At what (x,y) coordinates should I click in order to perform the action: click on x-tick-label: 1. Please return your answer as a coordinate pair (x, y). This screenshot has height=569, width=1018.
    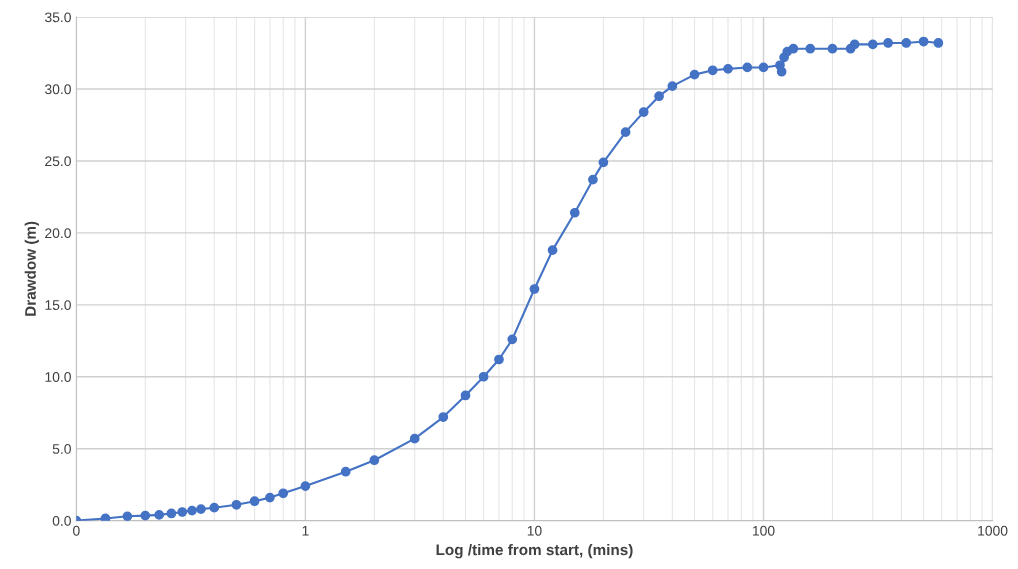
    Looking at the image, I should click on (305, 531).